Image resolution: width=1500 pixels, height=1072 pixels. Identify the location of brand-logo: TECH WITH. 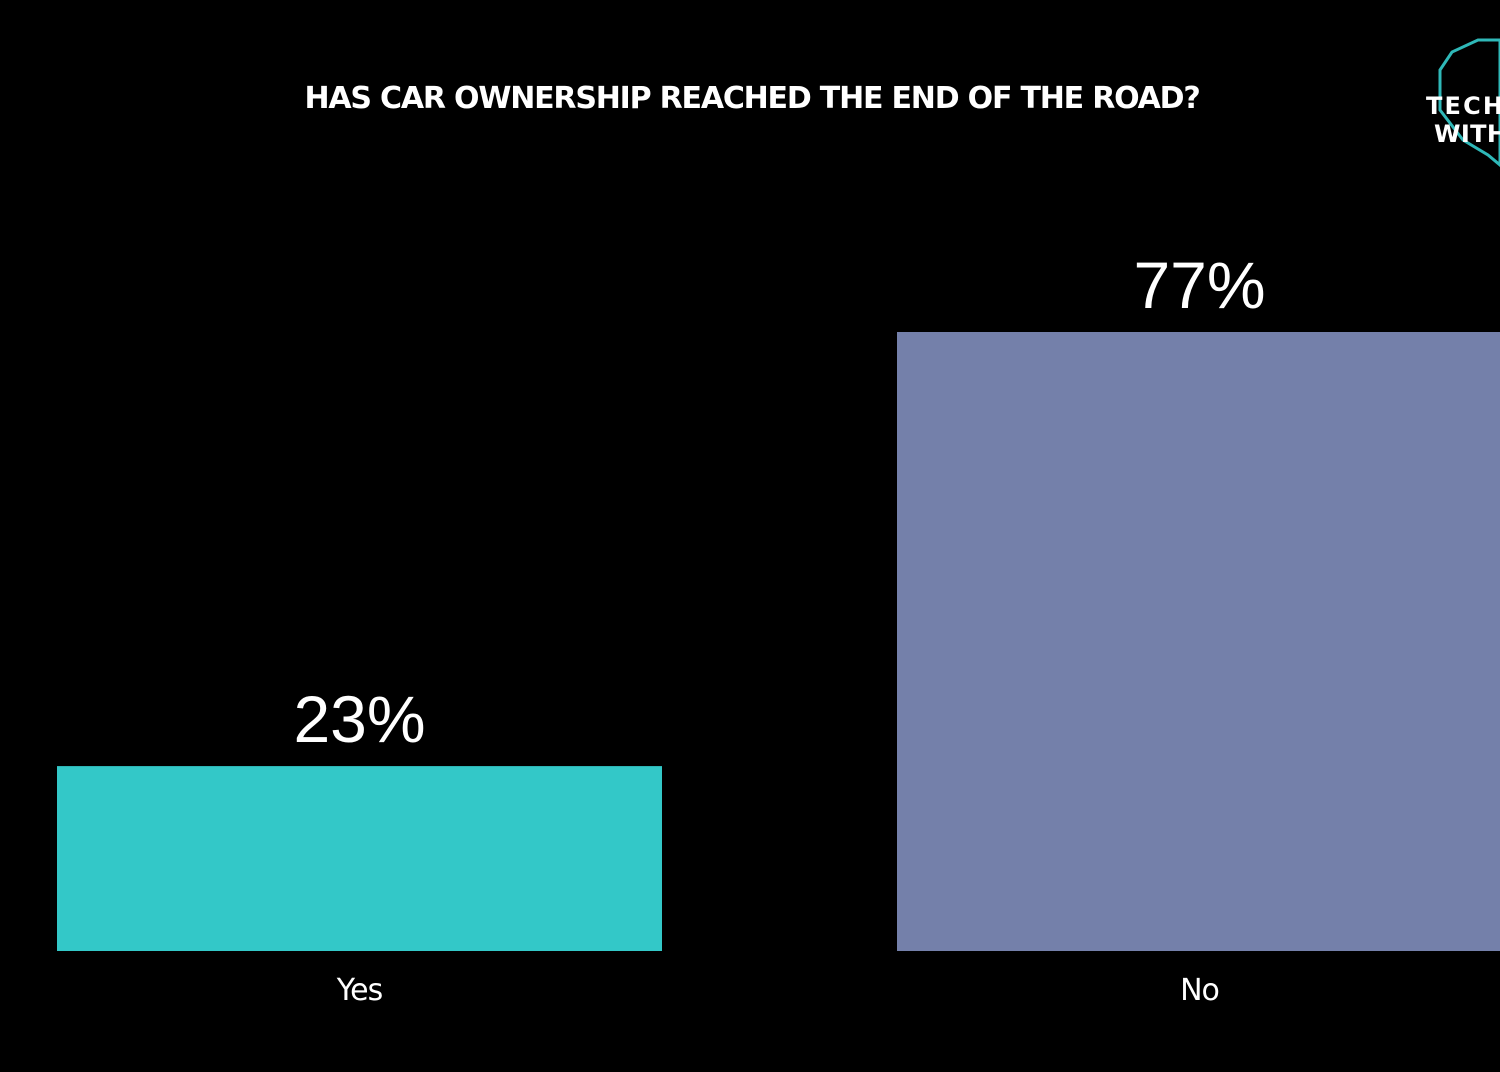
(1463, 102).